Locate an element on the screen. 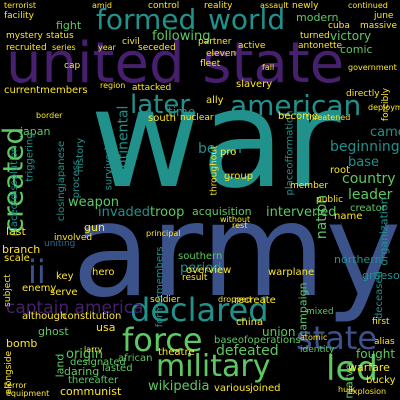 This screenshot has width=400, height=400. word-force: force is located at coordinates (162, 340).